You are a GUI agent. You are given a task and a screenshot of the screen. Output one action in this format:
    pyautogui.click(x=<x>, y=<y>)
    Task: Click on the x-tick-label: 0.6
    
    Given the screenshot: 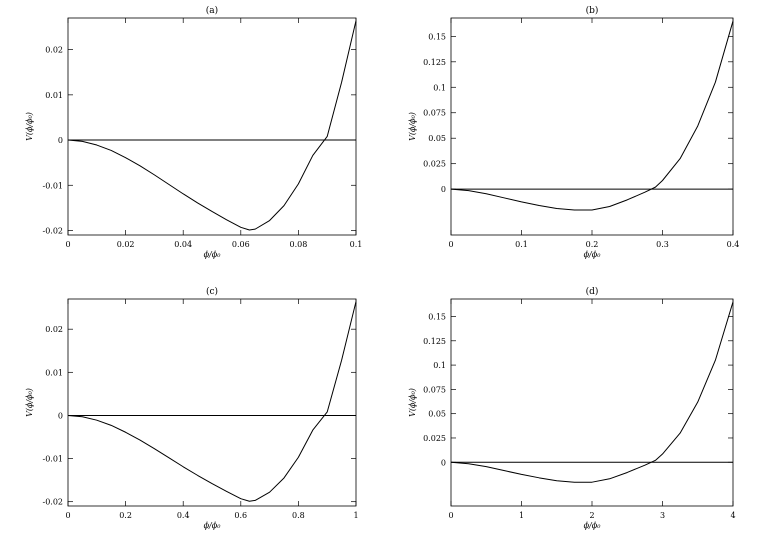 What is the action you would take?
    pyautogui.click(x=240, y=515)
    